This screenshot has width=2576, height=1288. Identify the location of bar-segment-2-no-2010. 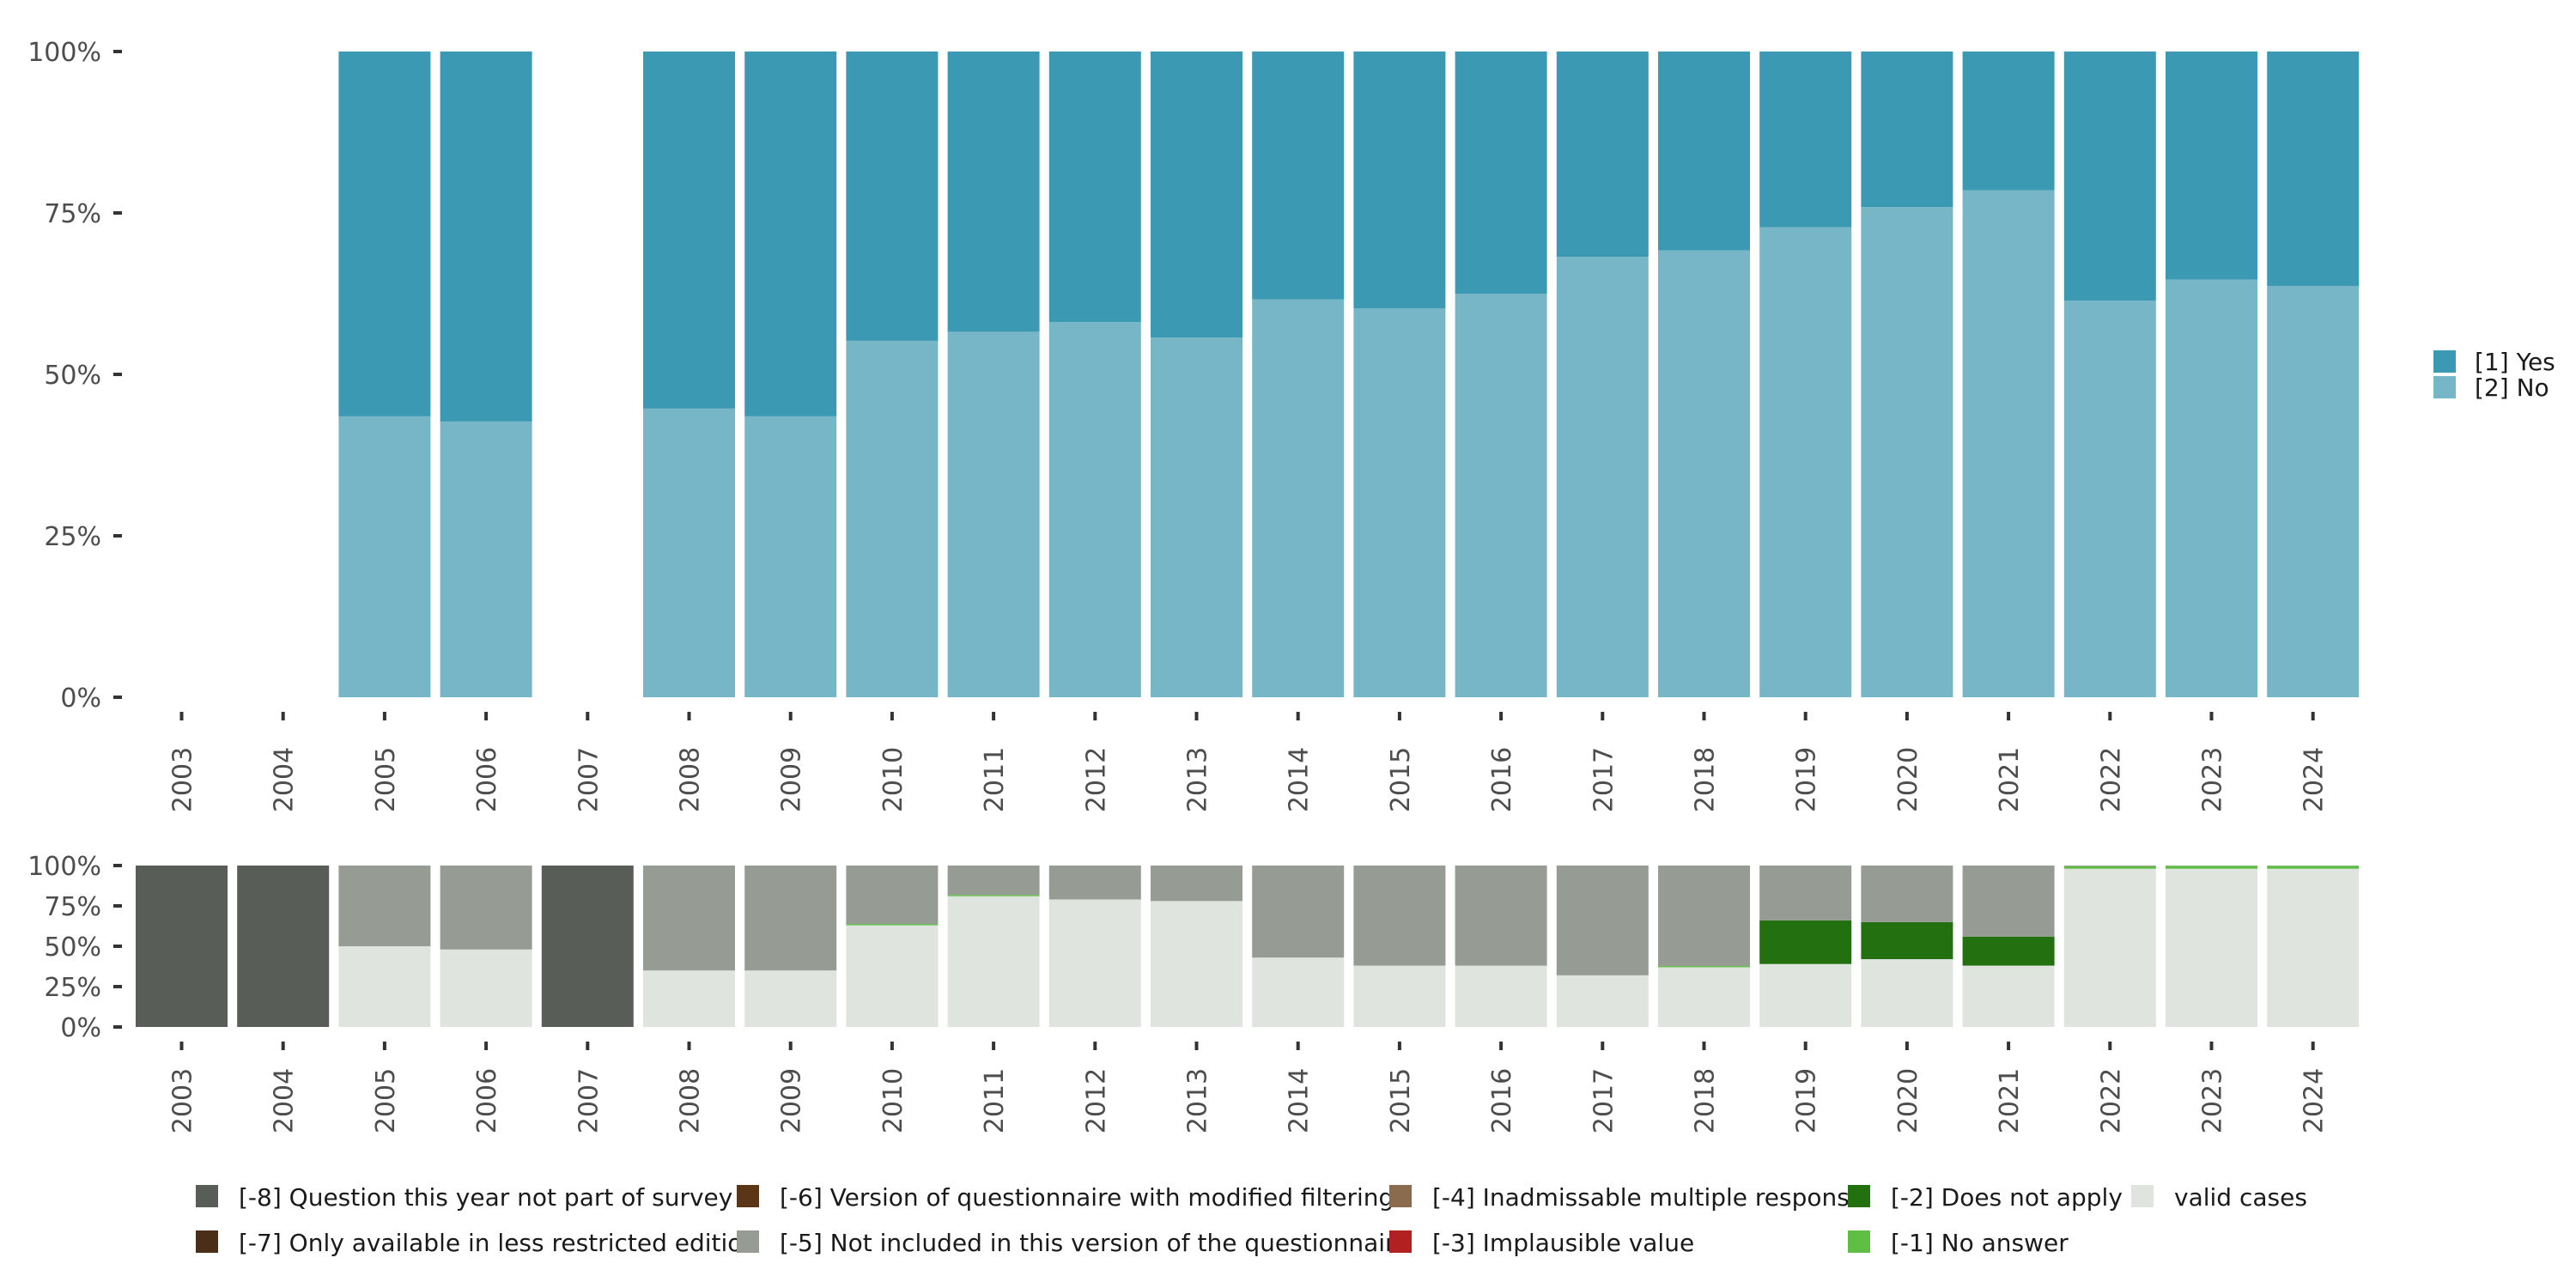
(892, 519).